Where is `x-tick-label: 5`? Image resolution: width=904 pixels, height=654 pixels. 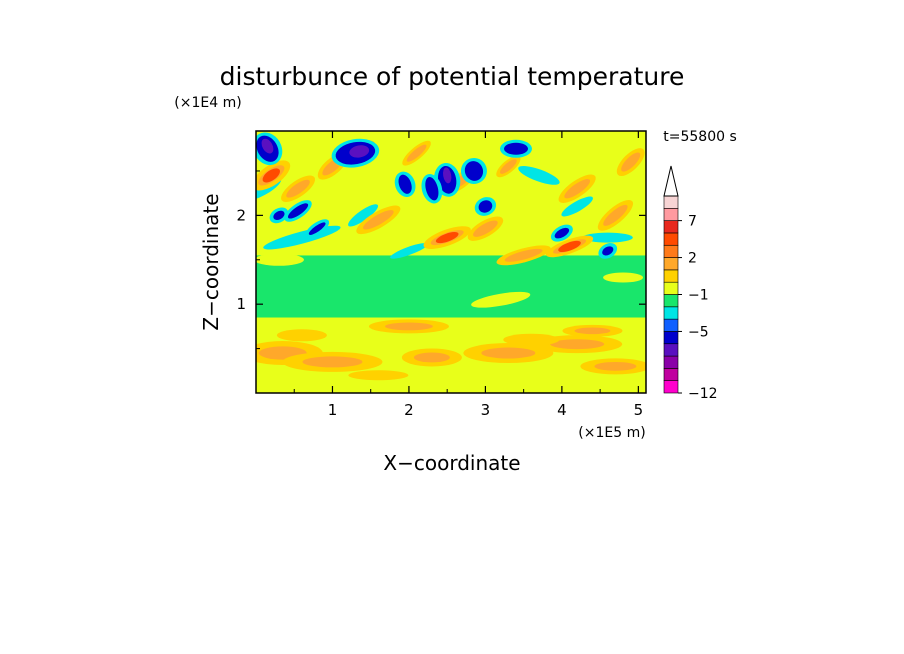 x-tick-label: 5 is located at coordinates (639, 410).